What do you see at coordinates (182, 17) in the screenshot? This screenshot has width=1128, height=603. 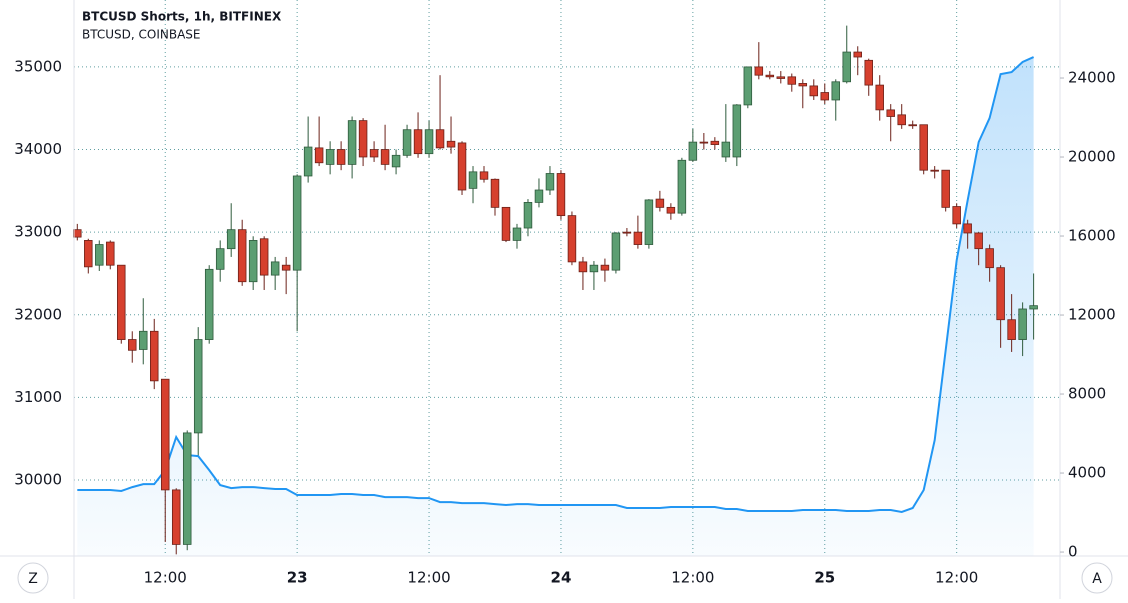 I see `legend-series-line: BTCUSD Shorts, 1h, BITFINEX` at bounding box center [182, 17].